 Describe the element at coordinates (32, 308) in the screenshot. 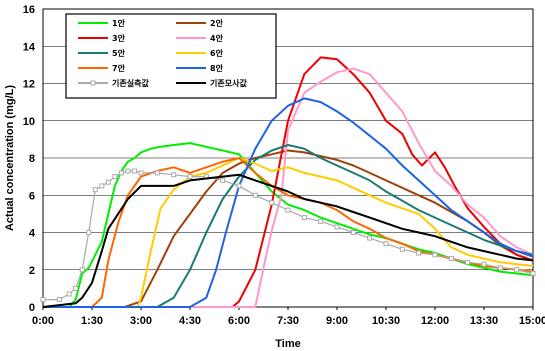

I see `y-tick-label: 0` at that location.